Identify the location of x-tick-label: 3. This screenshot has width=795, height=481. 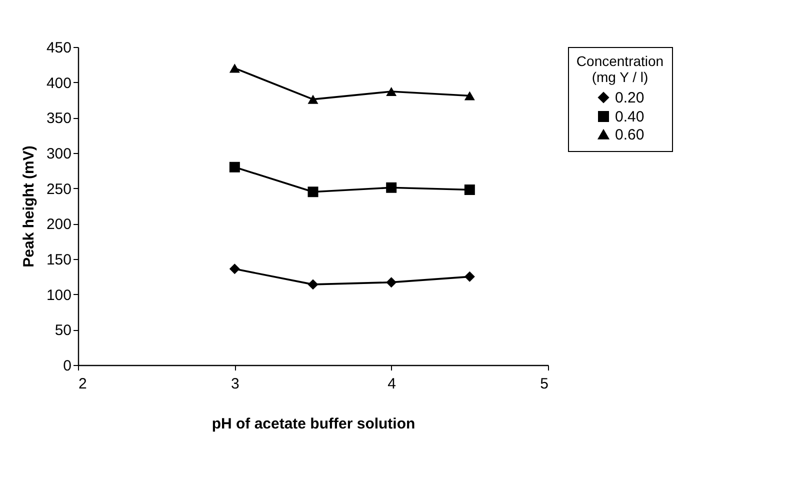
(235, 384).